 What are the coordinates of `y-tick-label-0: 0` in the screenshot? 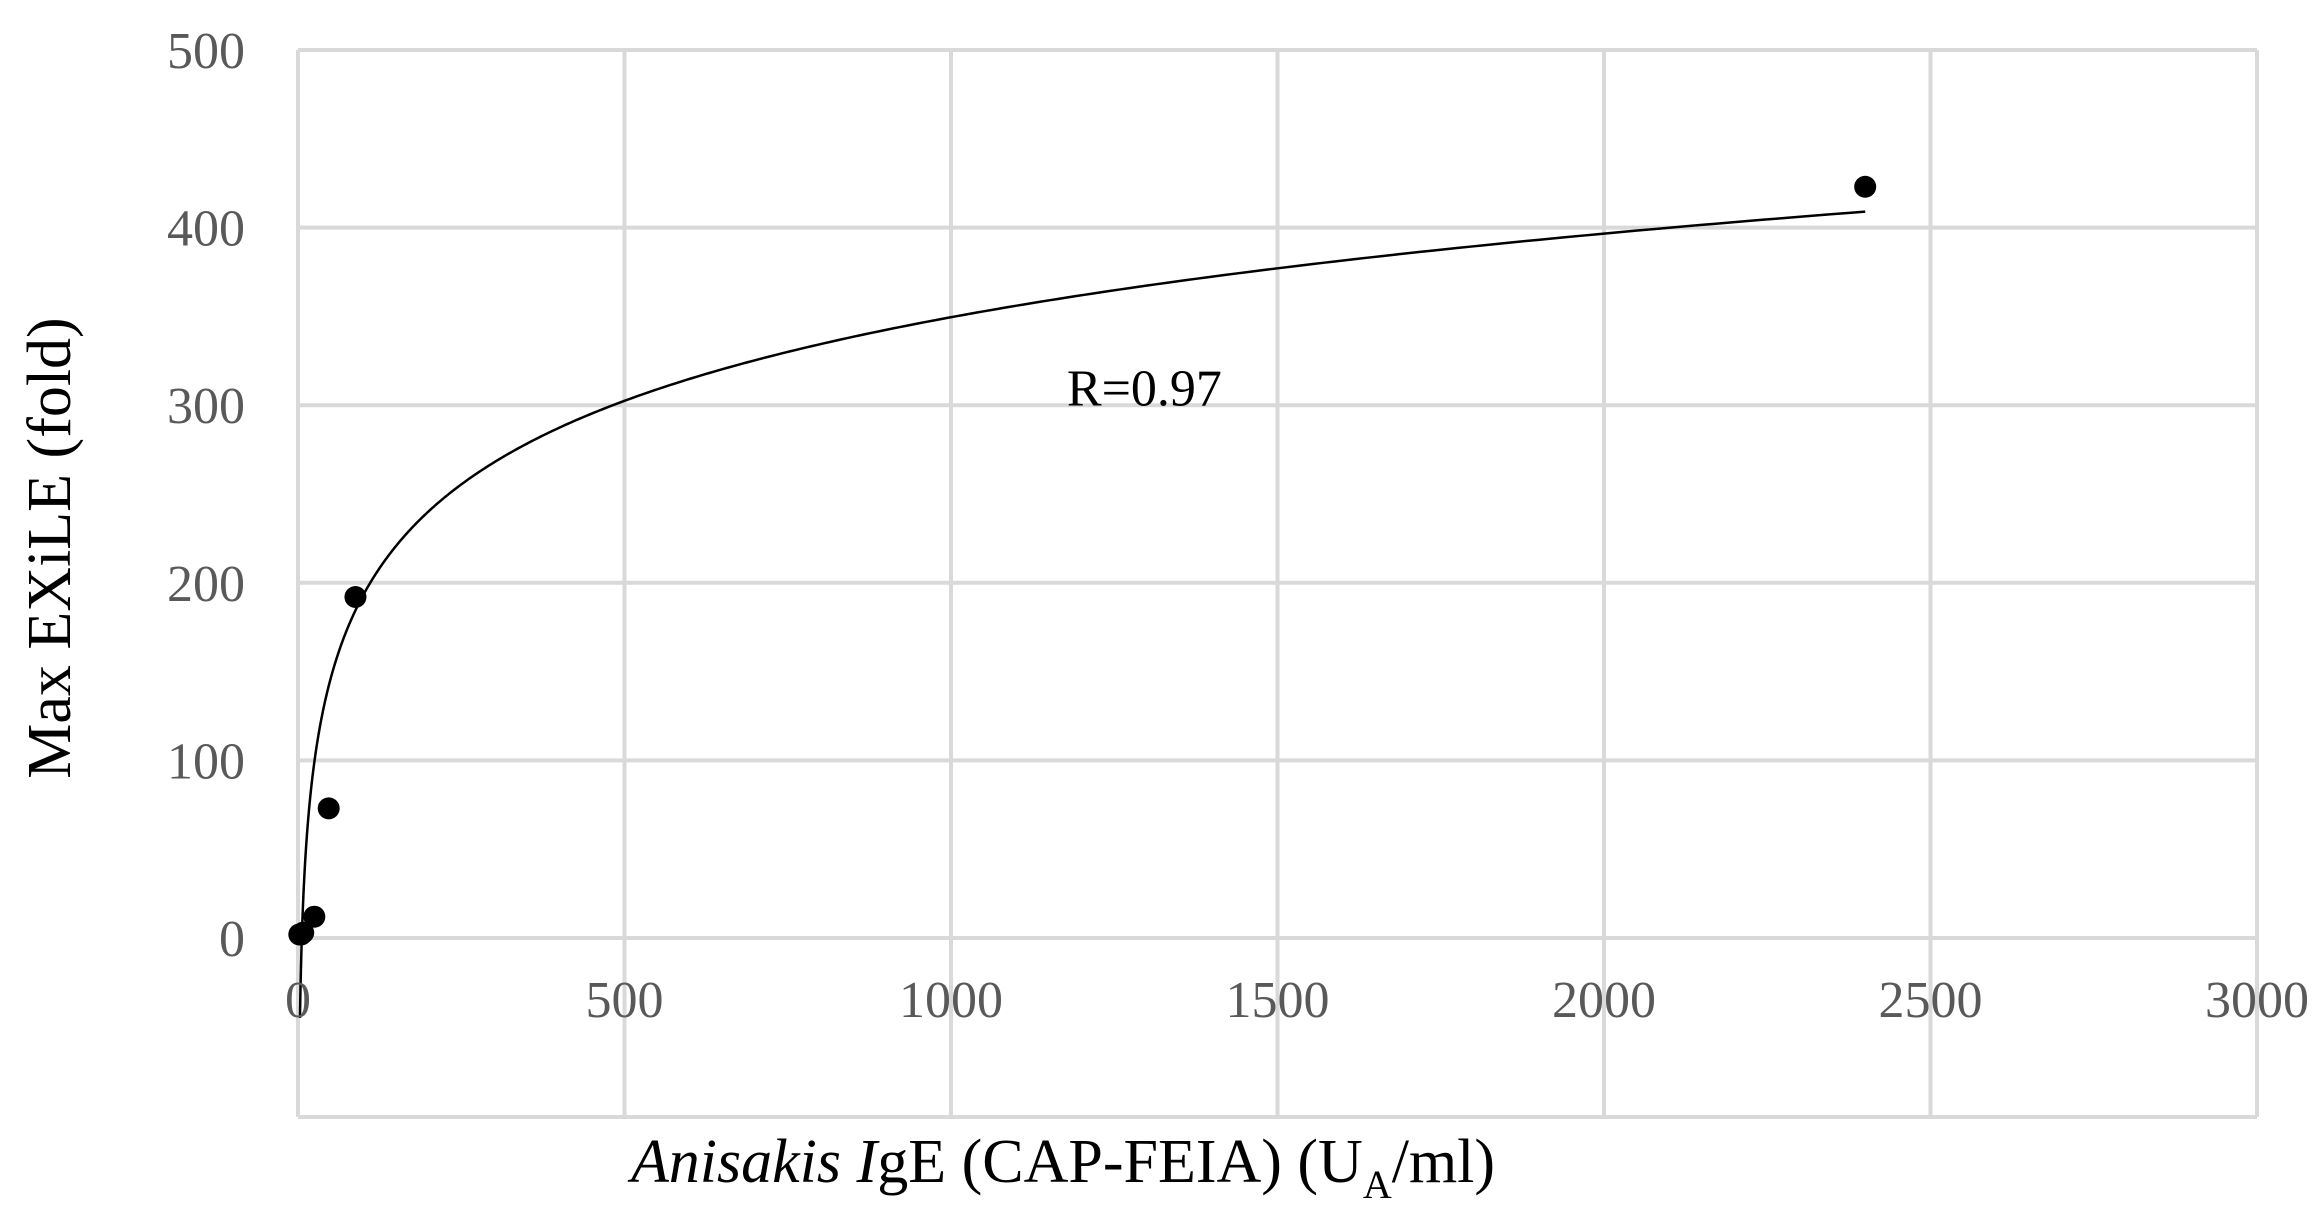 It's located at (232, 939).